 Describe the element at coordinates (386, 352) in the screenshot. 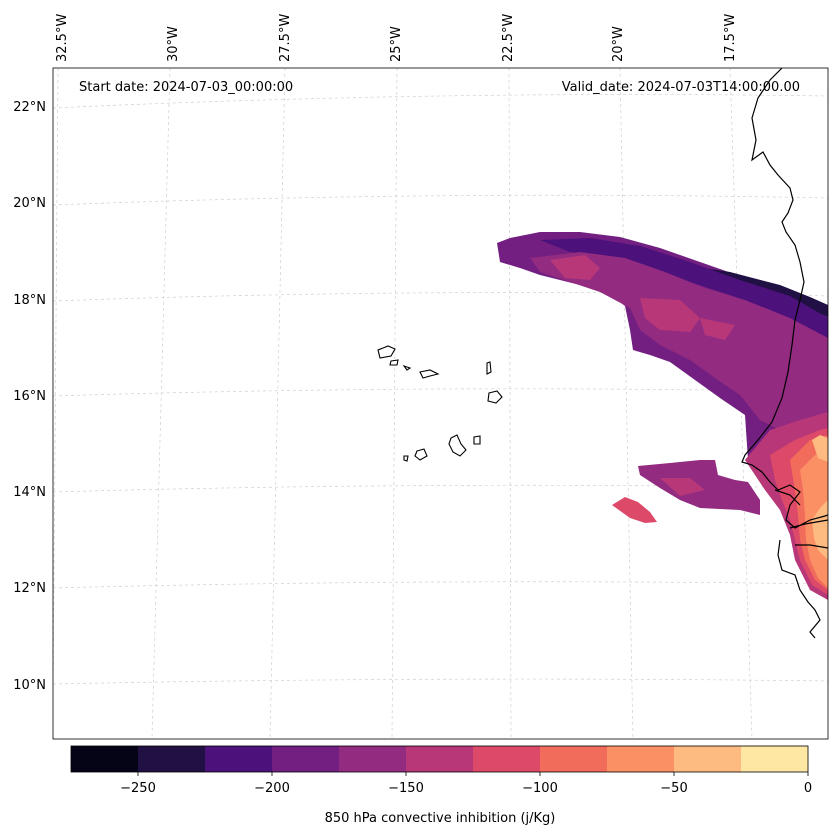

I see `island-santo-antao` at that location.